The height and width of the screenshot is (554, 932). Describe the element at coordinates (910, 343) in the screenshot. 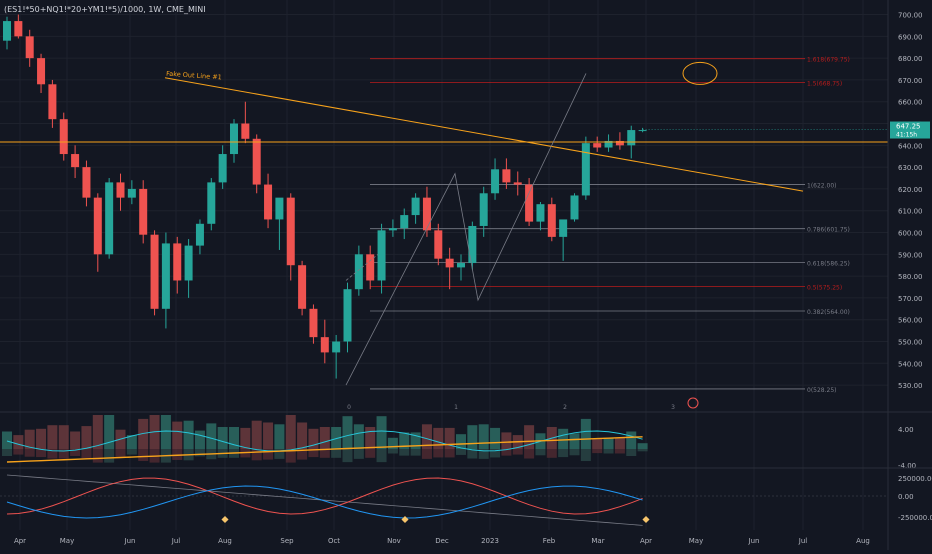

I see `price-tick-label: 550.00` at that location.